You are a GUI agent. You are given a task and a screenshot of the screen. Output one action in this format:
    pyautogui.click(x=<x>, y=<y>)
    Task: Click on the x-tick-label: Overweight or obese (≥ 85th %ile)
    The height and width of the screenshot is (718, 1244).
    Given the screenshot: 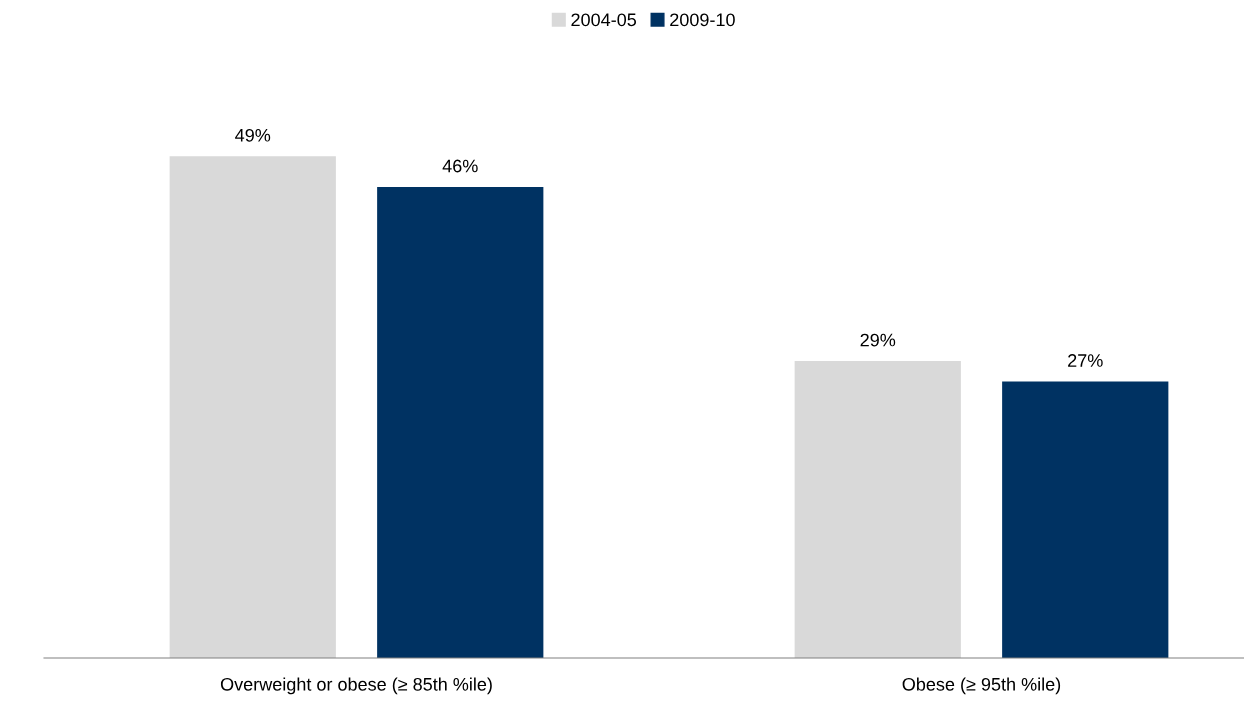 What is the action you would take?
    pyautogui.click(x=356, y=686)
    